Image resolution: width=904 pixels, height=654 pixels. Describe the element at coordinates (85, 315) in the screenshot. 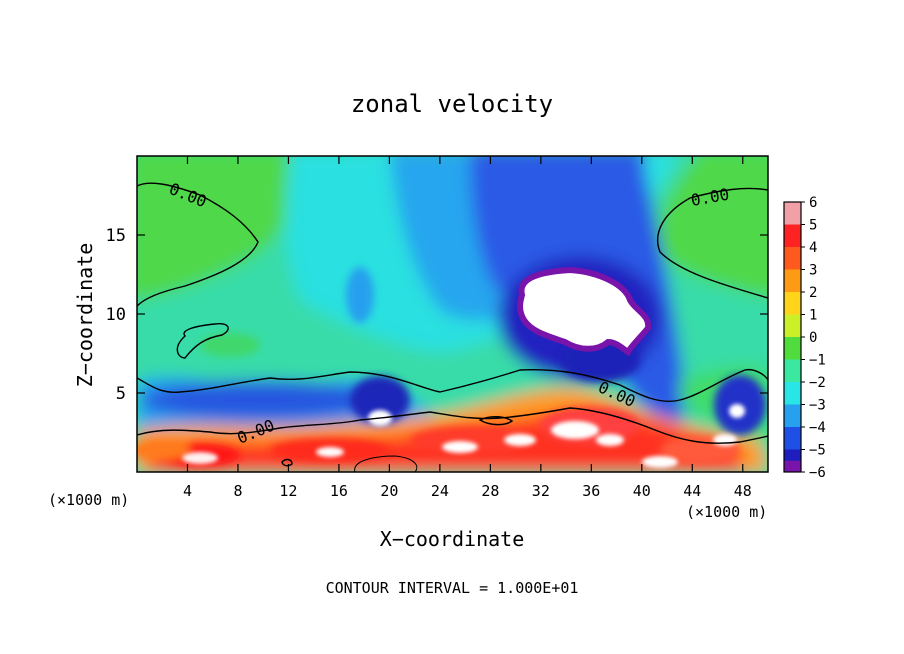

I see `y-axis-label: Z−coordinate` at that location.